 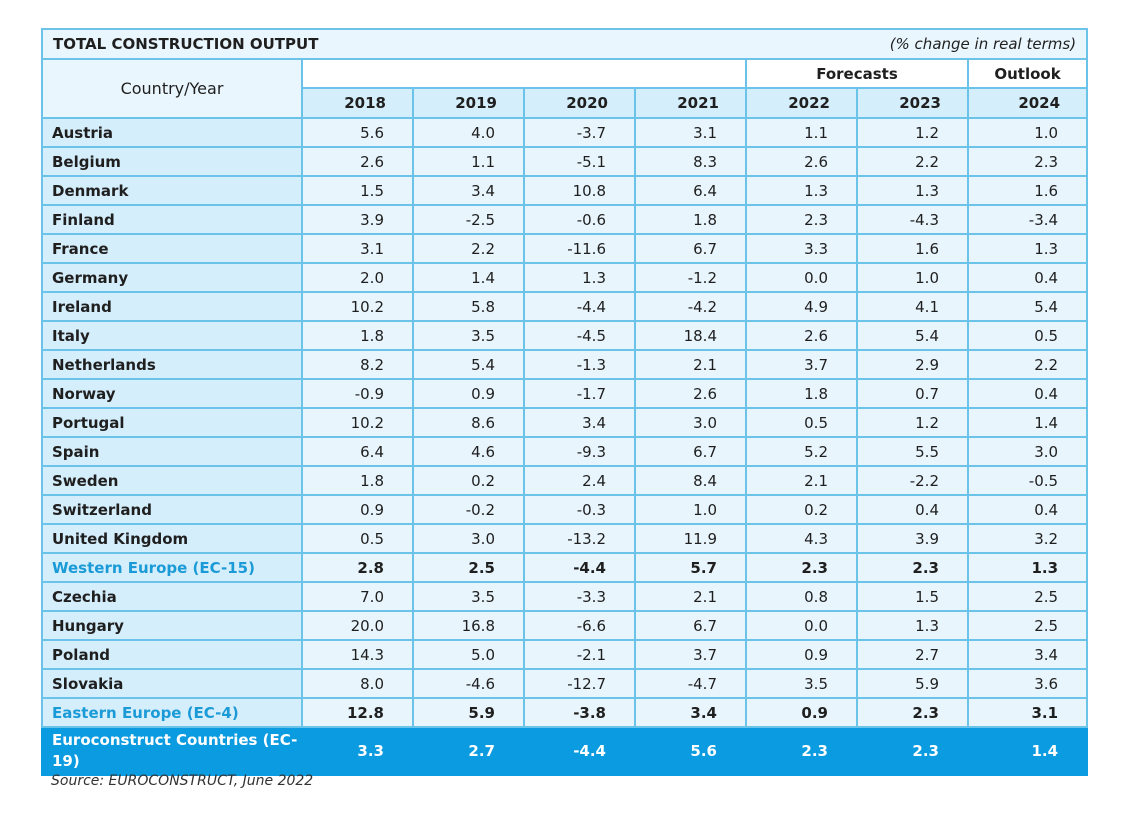 I want to click on value-cell: 2.1, so click(x=690, y=364).